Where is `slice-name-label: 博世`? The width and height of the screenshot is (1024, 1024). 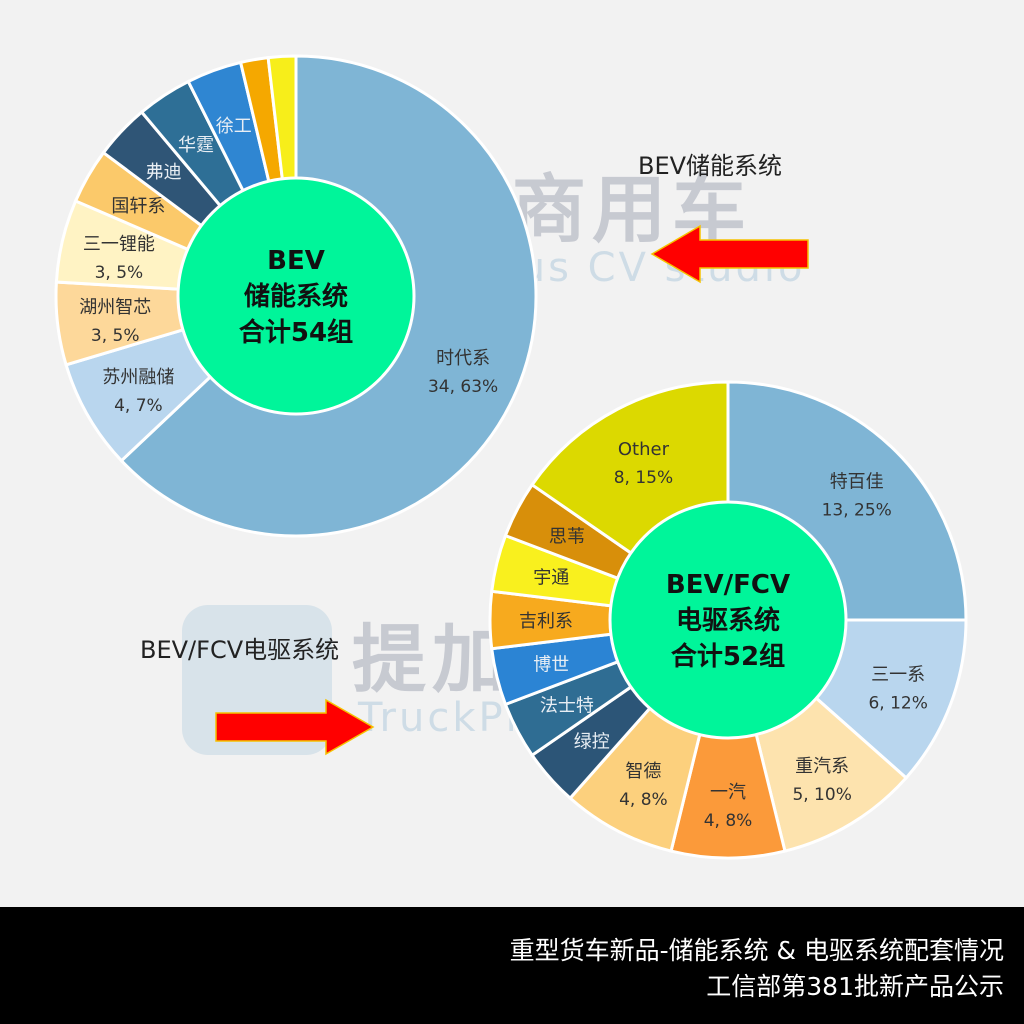 slice-name-label: 博世 is located at coordinates (551, 665).